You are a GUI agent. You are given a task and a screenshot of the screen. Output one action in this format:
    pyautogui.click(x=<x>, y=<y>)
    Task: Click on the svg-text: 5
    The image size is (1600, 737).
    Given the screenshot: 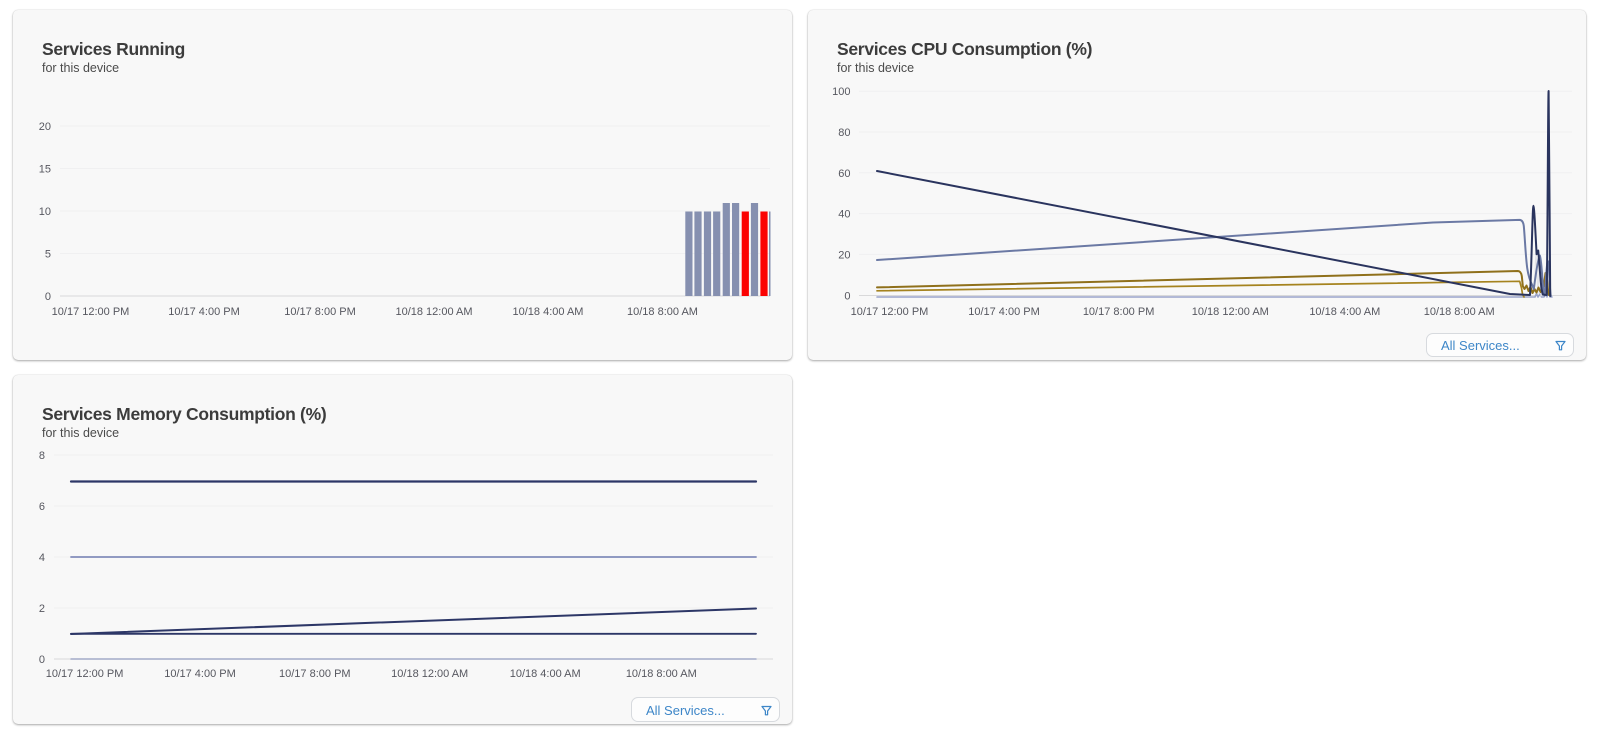 What is the action you would take?
    pyautogui.click(x=48, y=255)
    